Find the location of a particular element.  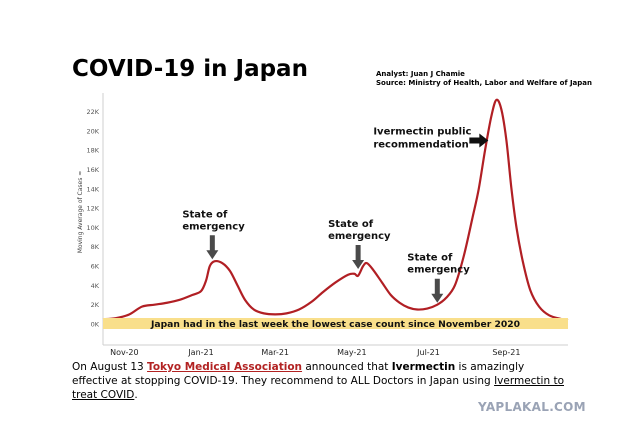

x-tick-label: Jan-21 is located at coordinates (200, 352).